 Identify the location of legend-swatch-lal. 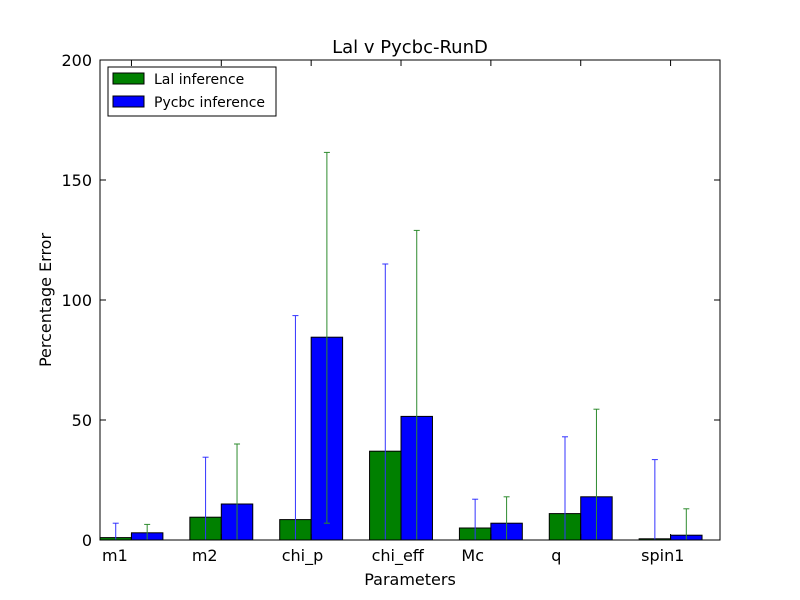
(128, 78).